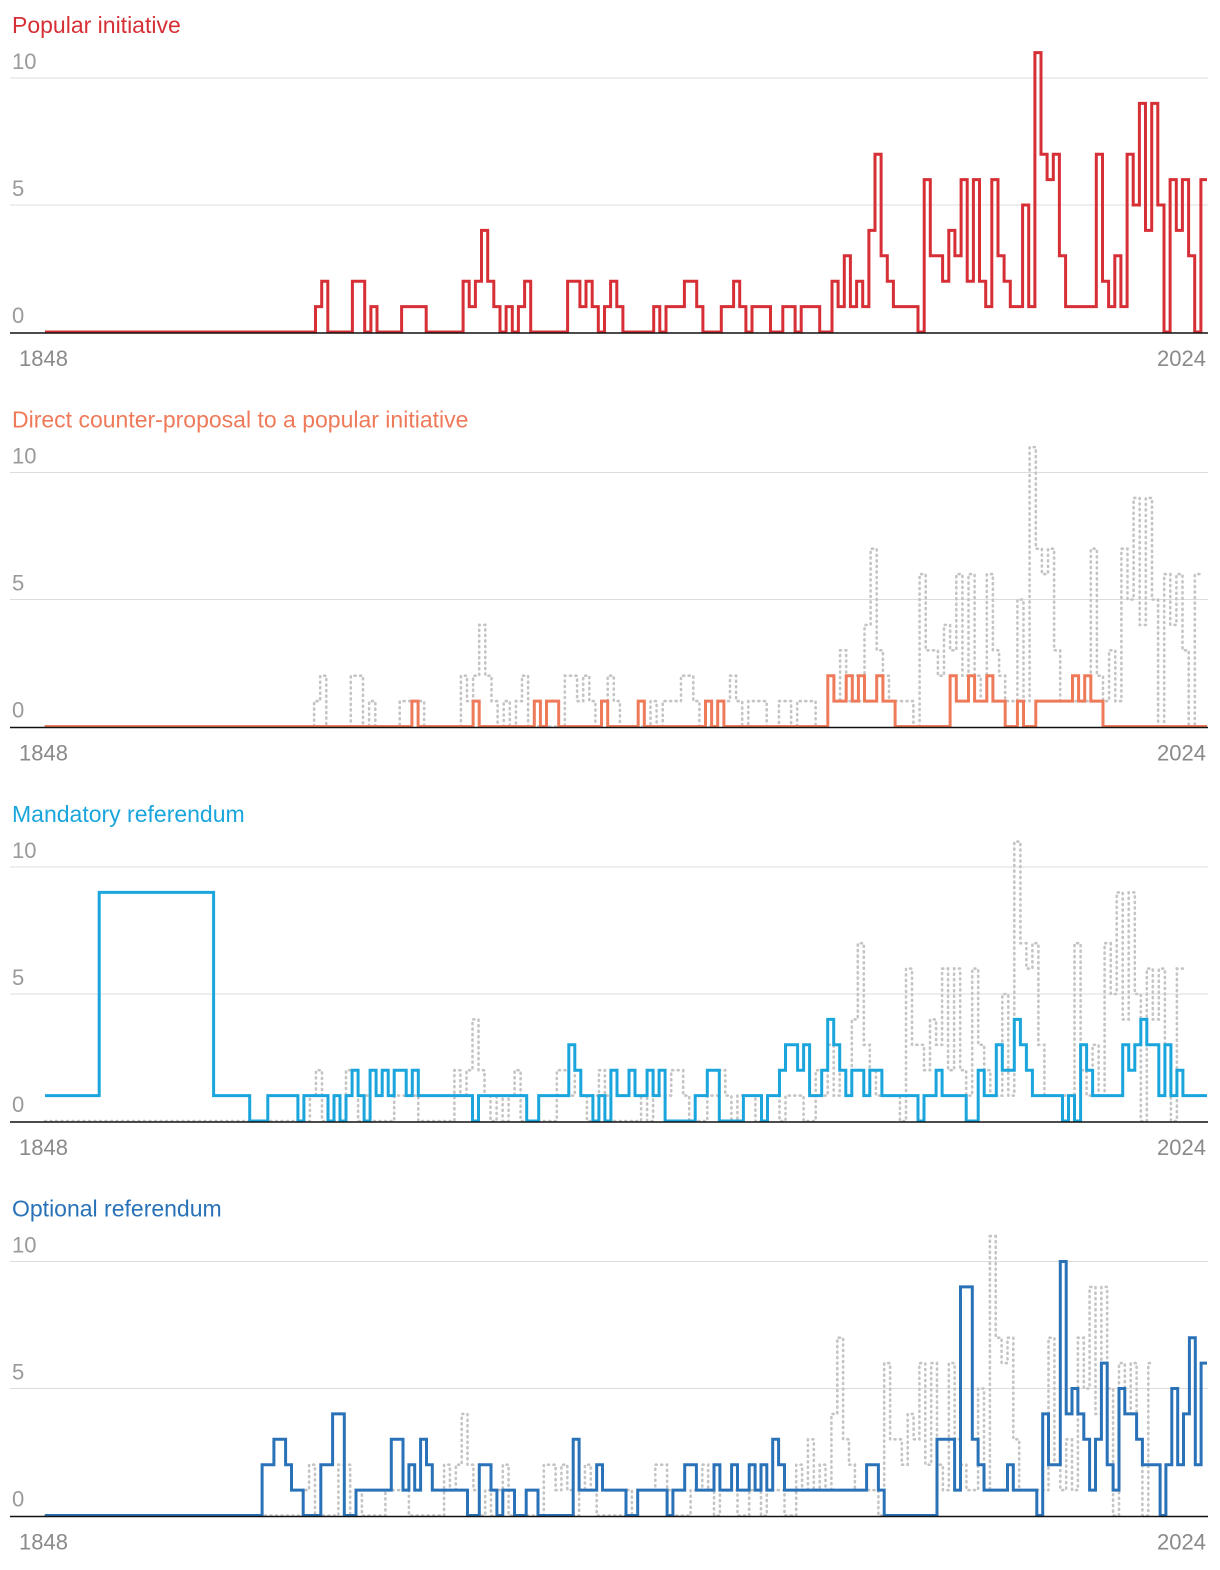  I want to click on panel-title: Popular initiative, so click(96, 25).